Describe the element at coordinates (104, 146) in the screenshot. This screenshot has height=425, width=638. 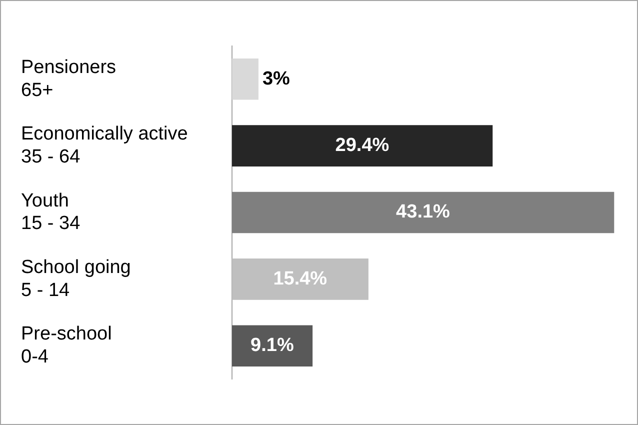
I see `y-tick-label: Economically active 35 - 64` at that location.